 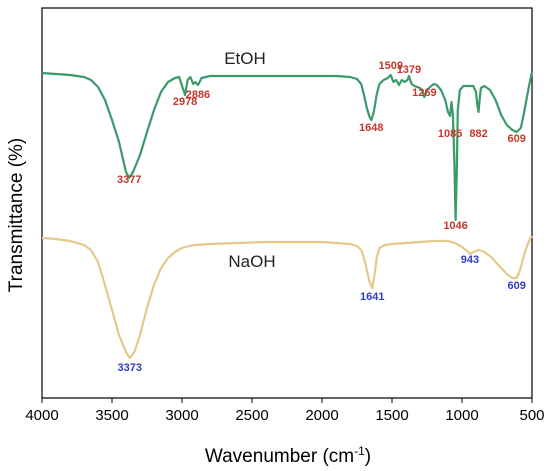 What do you see at coordinates (129, 180) in the screenshot?
I see `peak-label: 3377` at bounding box center [129, 180].